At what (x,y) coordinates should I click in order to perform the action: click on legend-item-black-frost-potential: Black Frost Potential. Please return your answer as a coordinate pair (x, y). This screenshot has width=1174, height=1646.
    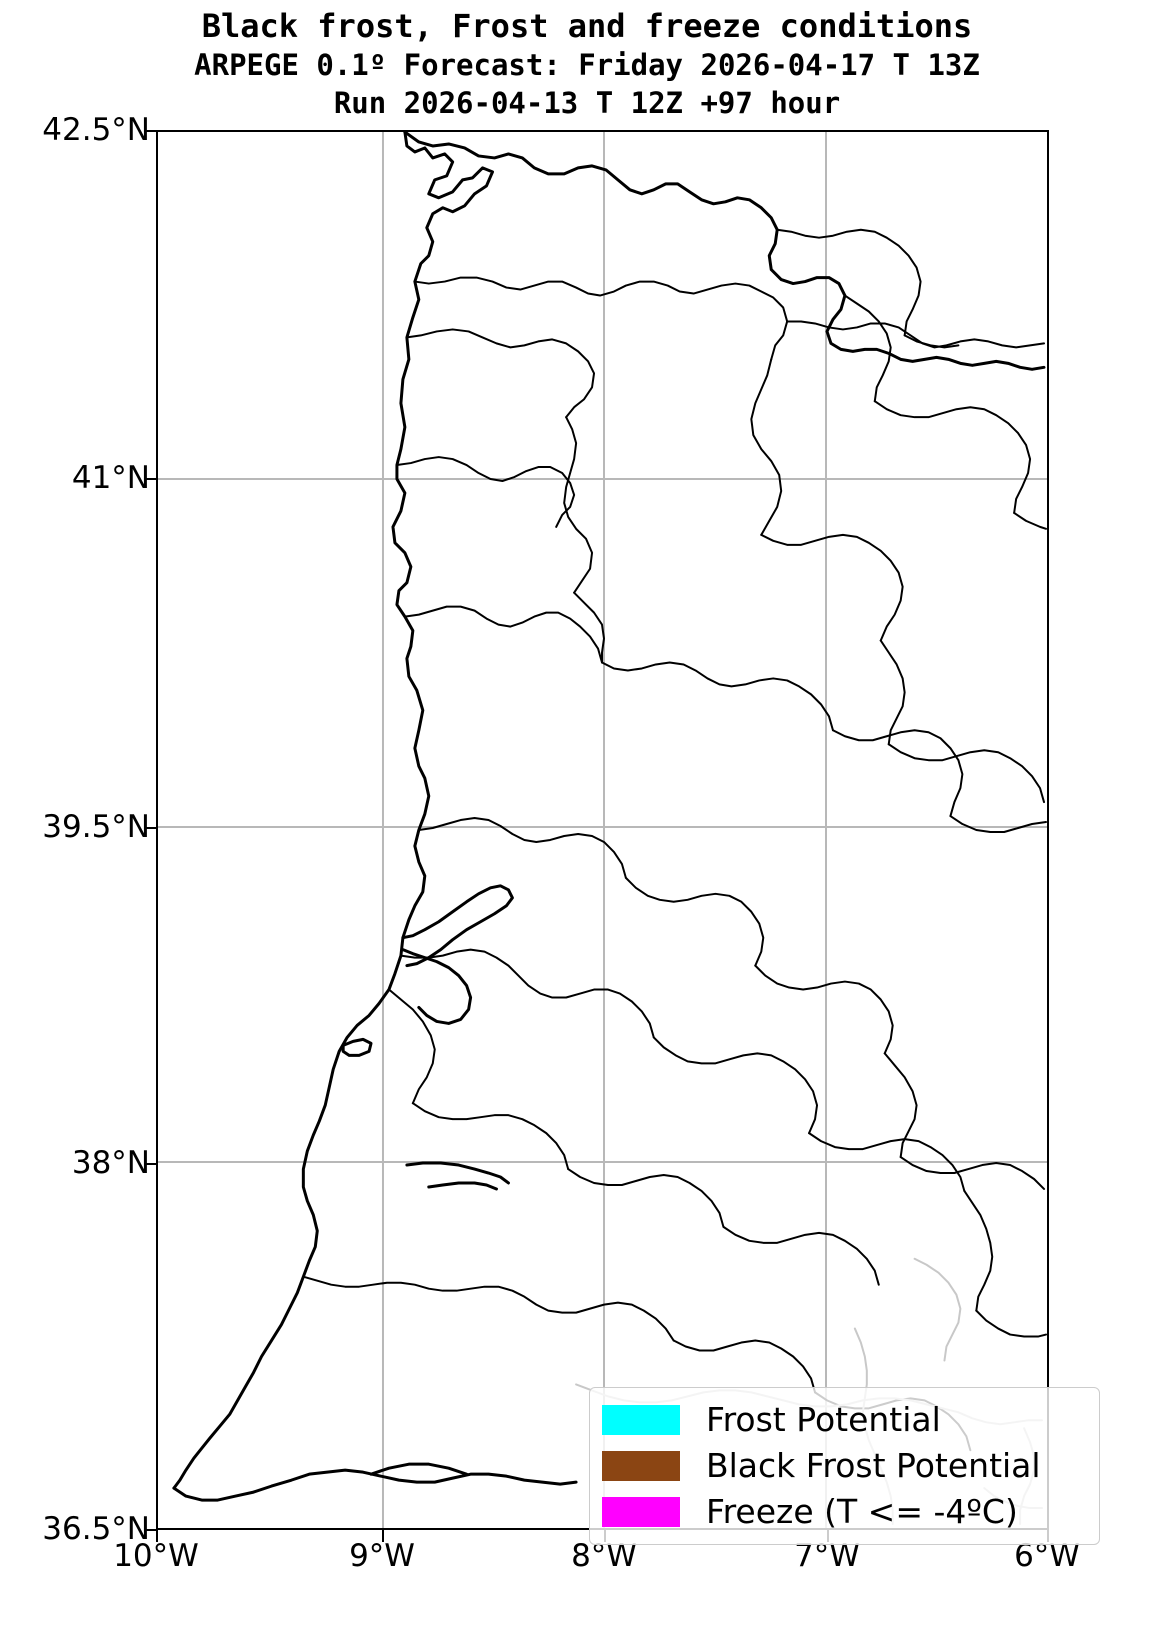
    Looking at the image, I should click on (844, 1466).